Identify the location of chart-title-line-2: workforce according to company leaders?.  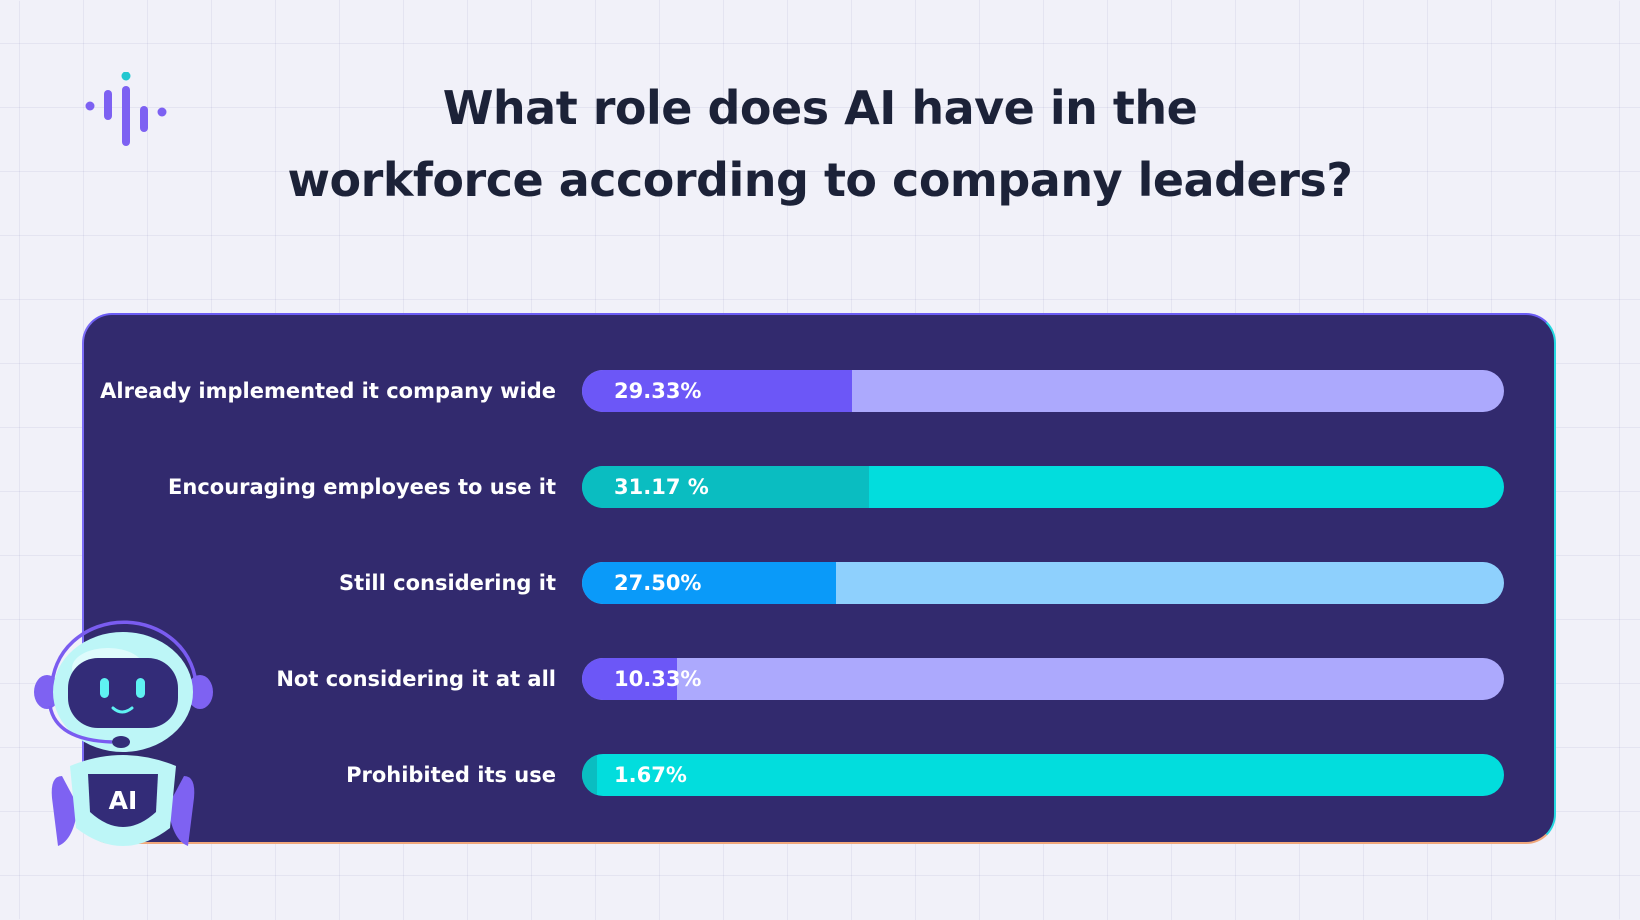
(820, 180).